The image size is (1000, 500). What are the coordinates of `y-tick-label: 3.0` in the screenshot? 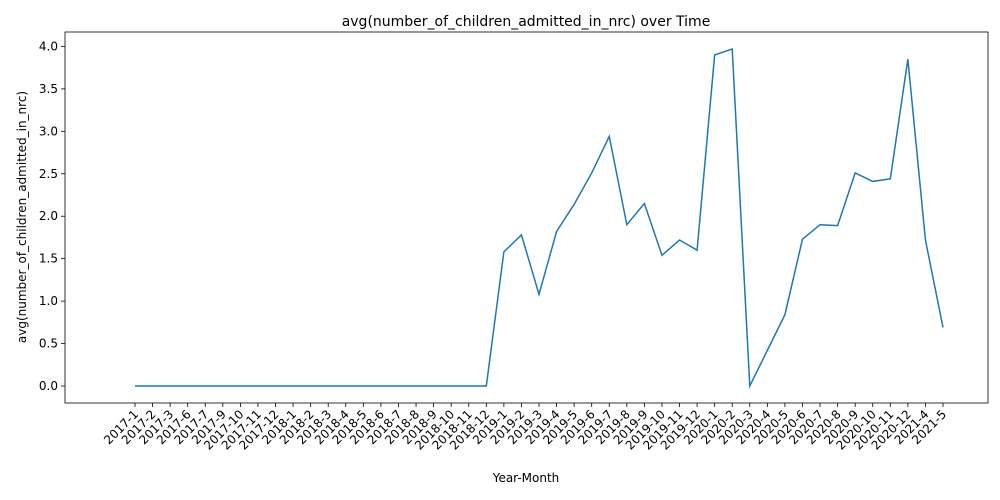 It's located at (48, 131).